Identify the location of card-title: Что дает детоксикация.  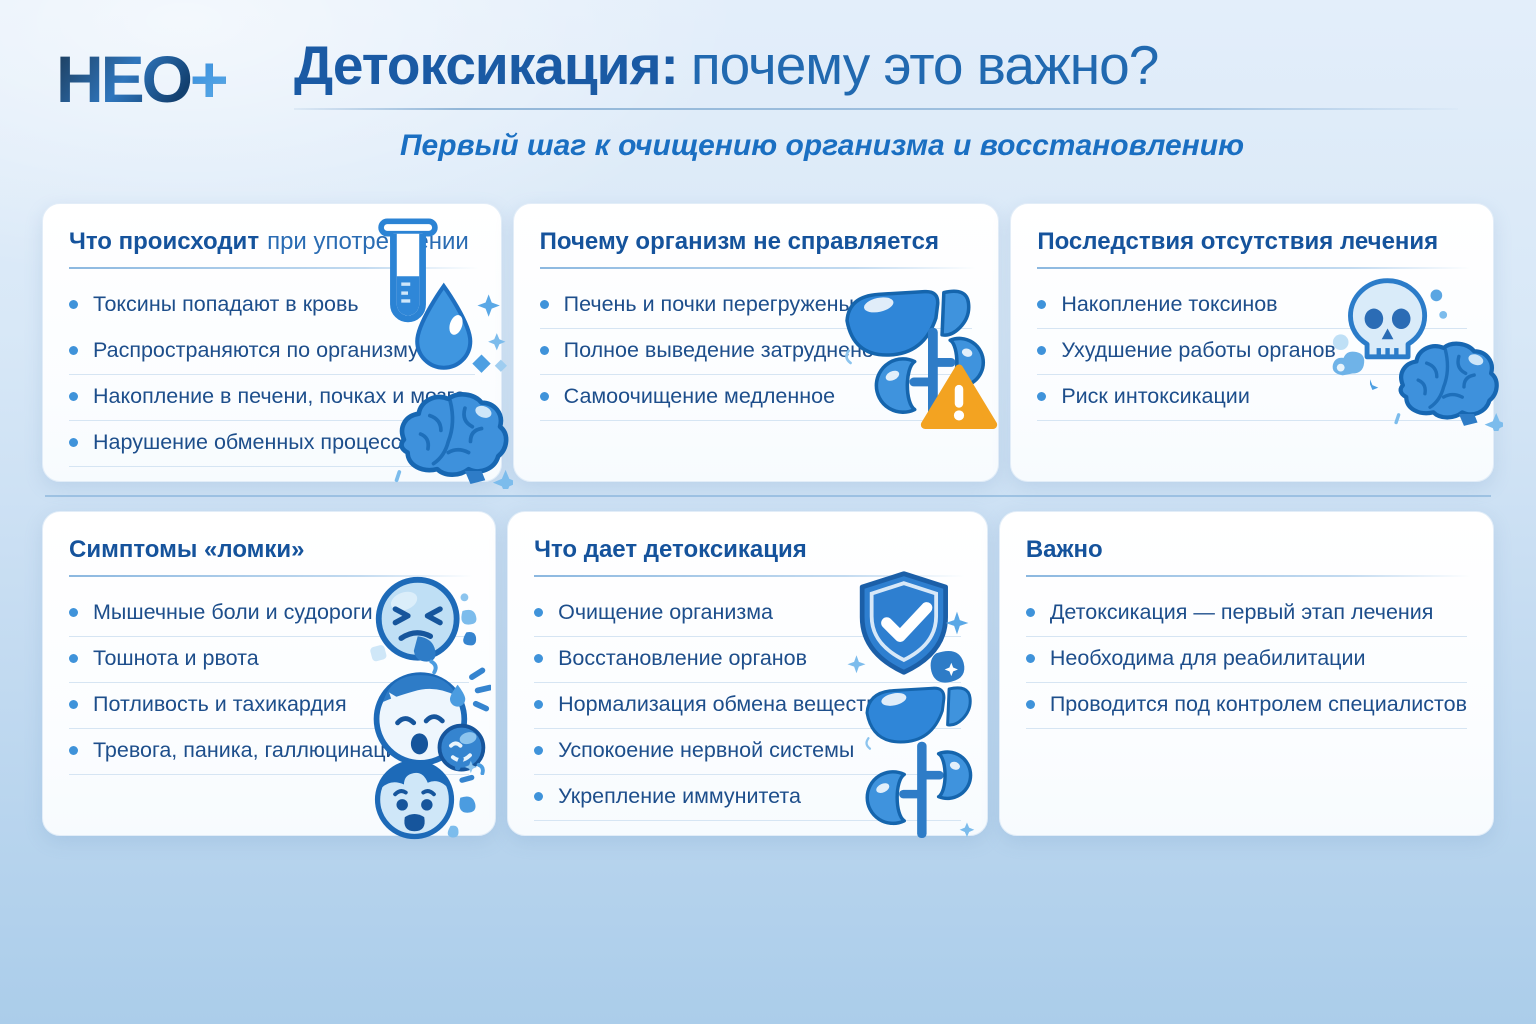
(750, 550).